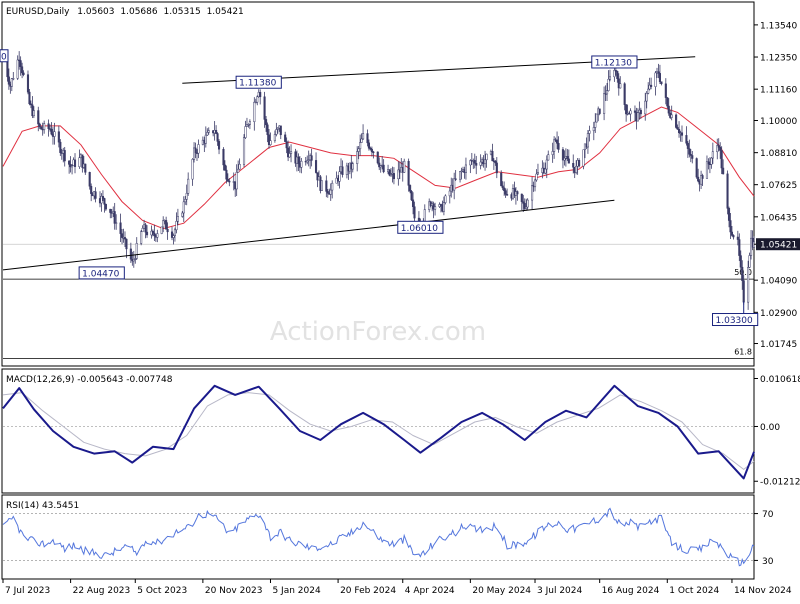 Image resolution: width=800 pixels, height=604 pixels. What do you see at coordinates (778, 91) in the screenshot?
I see `price-axis-label: 1.11160` at bounding box center [778, 91].